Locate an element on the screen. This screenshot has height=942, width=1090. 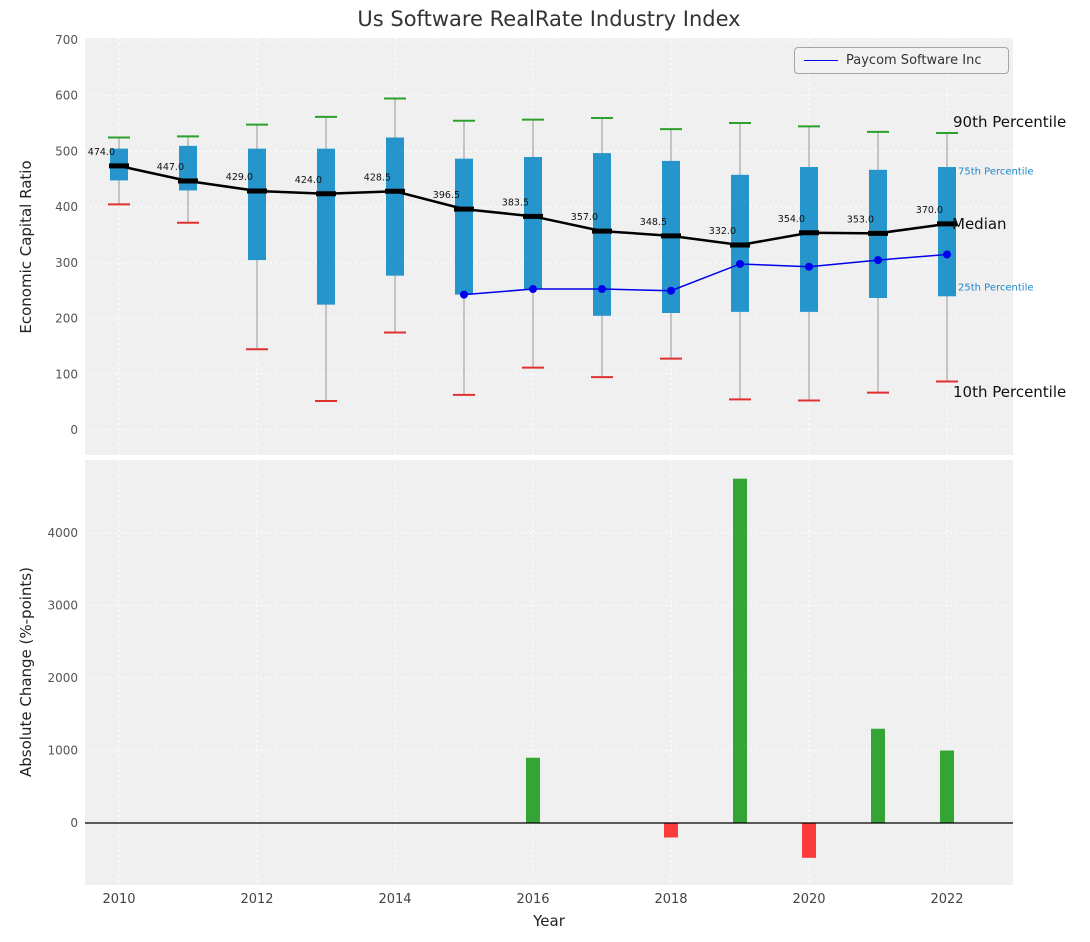
y-tick-label: 100 is located at coordinates (66, 374).